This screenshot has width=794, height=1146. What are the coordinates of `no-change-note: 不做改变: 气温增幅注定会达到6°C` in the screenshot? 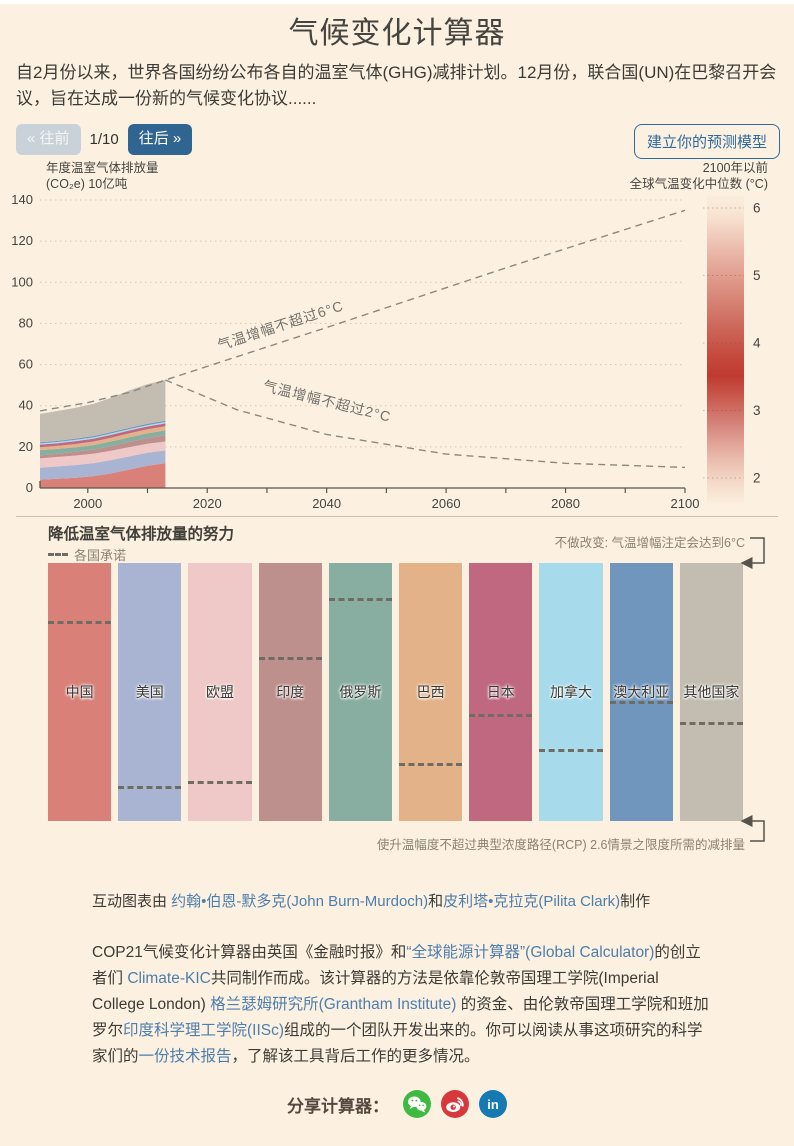 It's located at (649, 543).